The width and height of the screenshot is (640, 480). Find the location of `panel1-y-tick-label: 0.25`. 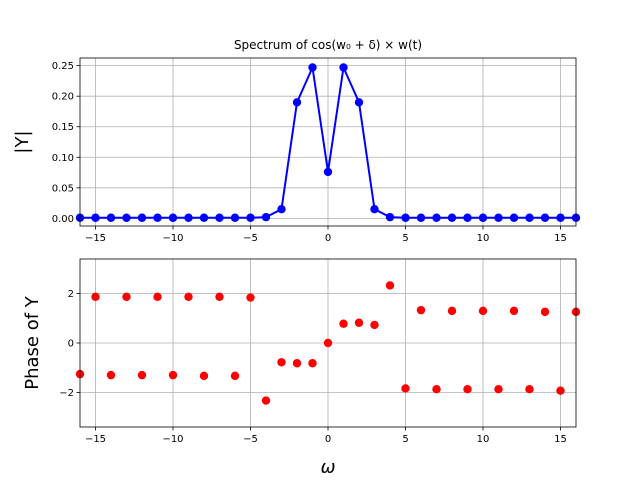

panel1-y-tick-label: 0.25 is located at coordinates (63, 66).